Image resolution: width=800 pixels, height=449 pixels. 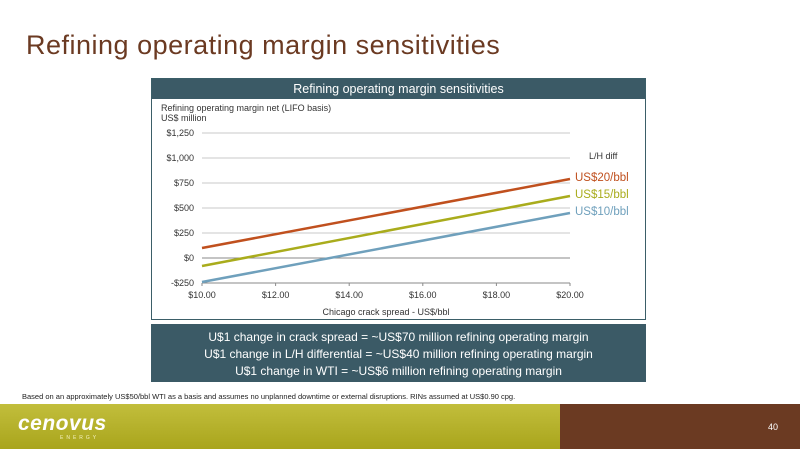 I want to click on footer-bar: cenovus ENERGY 40, so click(x=400, y=426).